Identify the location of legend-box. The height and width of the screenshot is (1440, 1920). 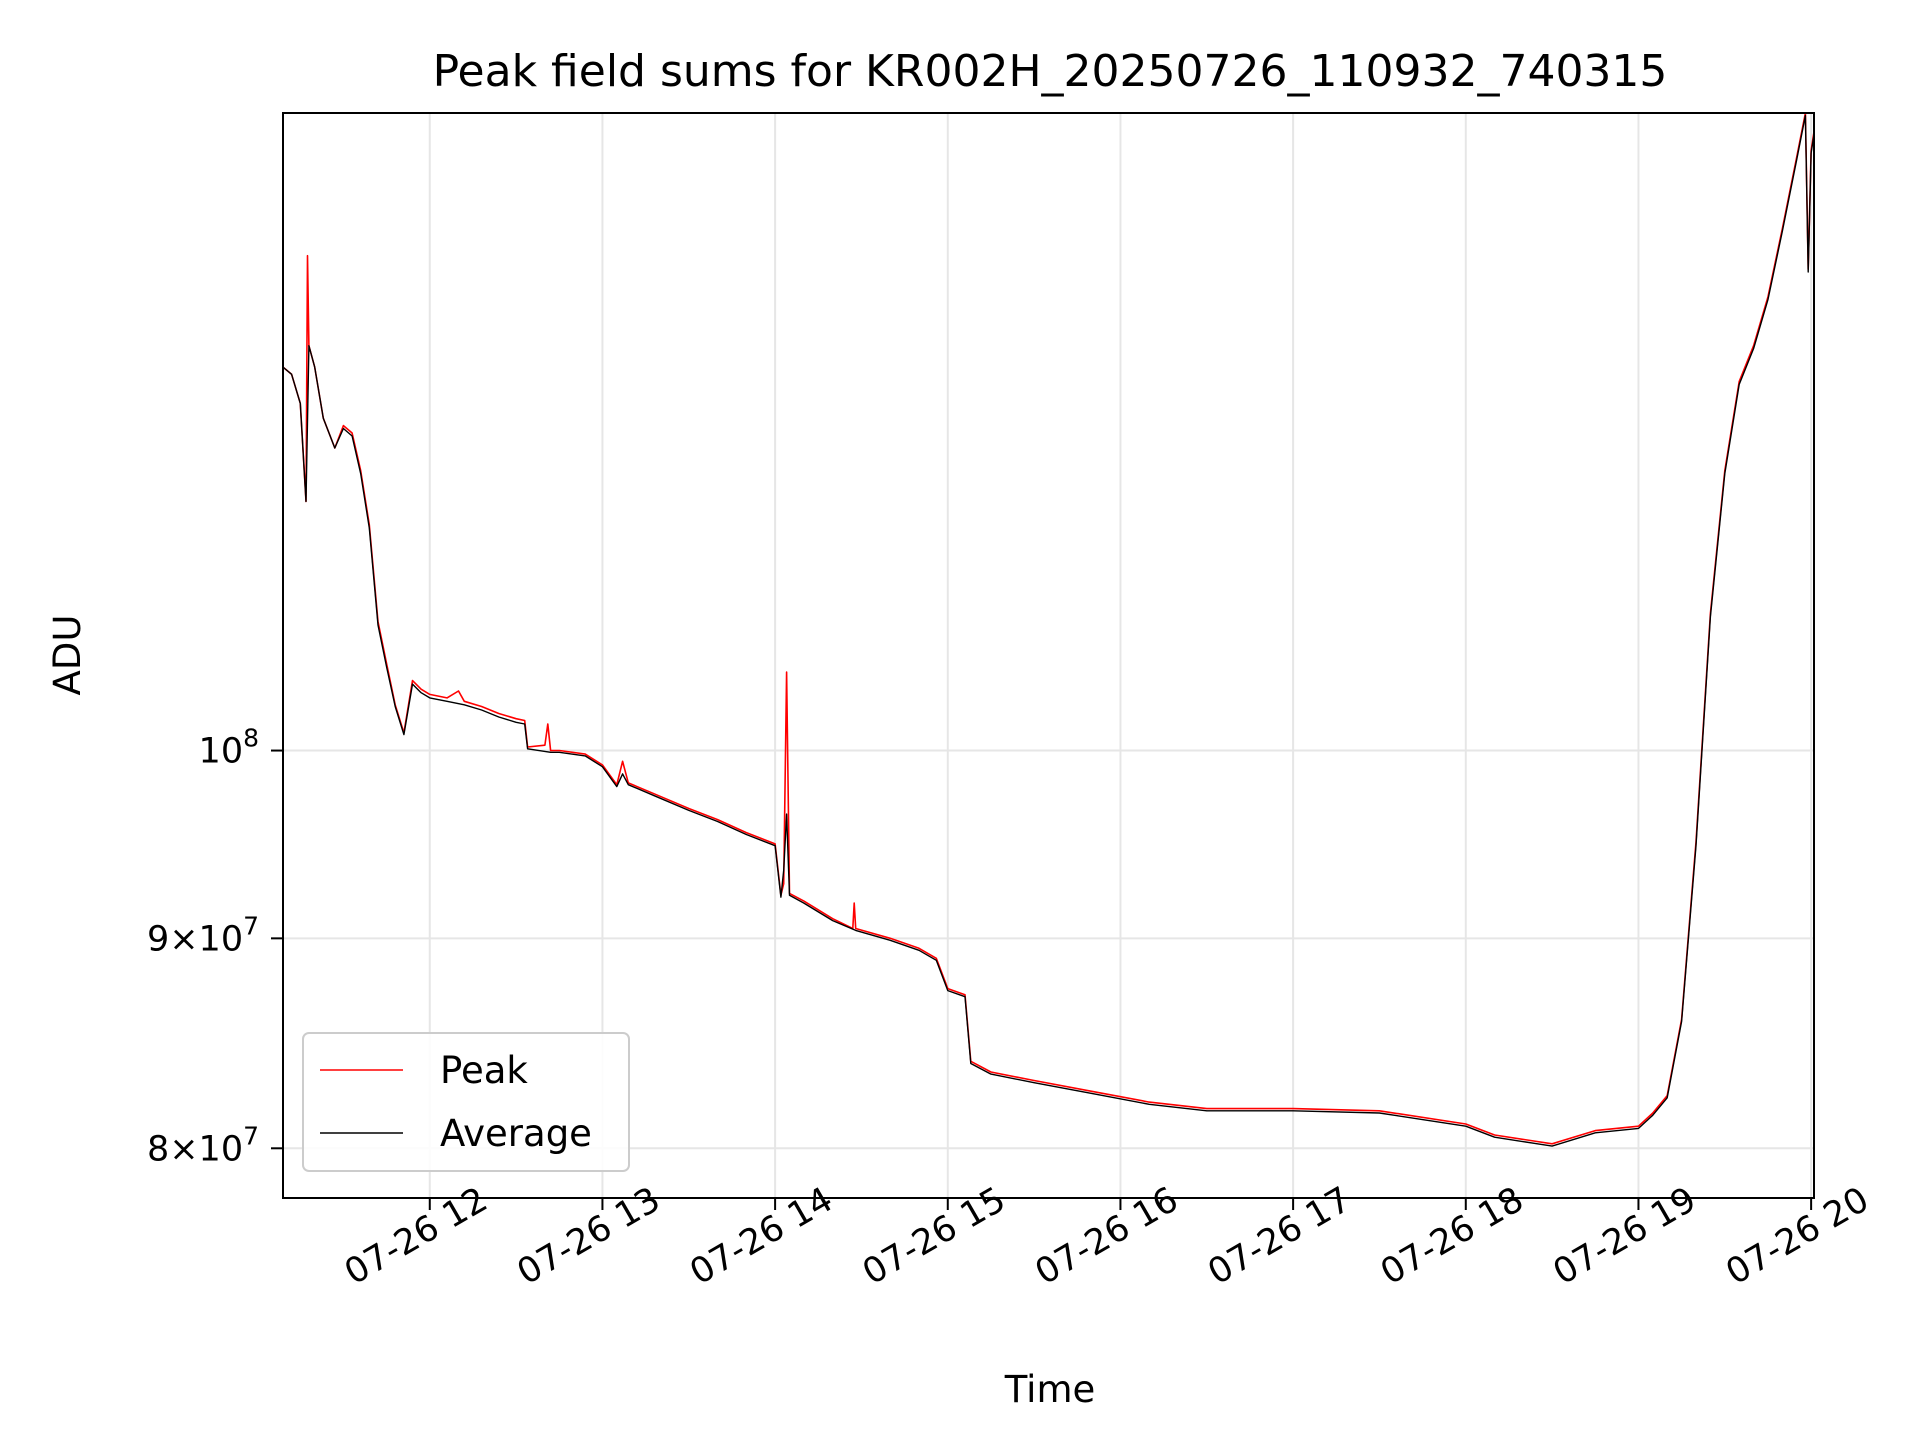
(466, 1102).